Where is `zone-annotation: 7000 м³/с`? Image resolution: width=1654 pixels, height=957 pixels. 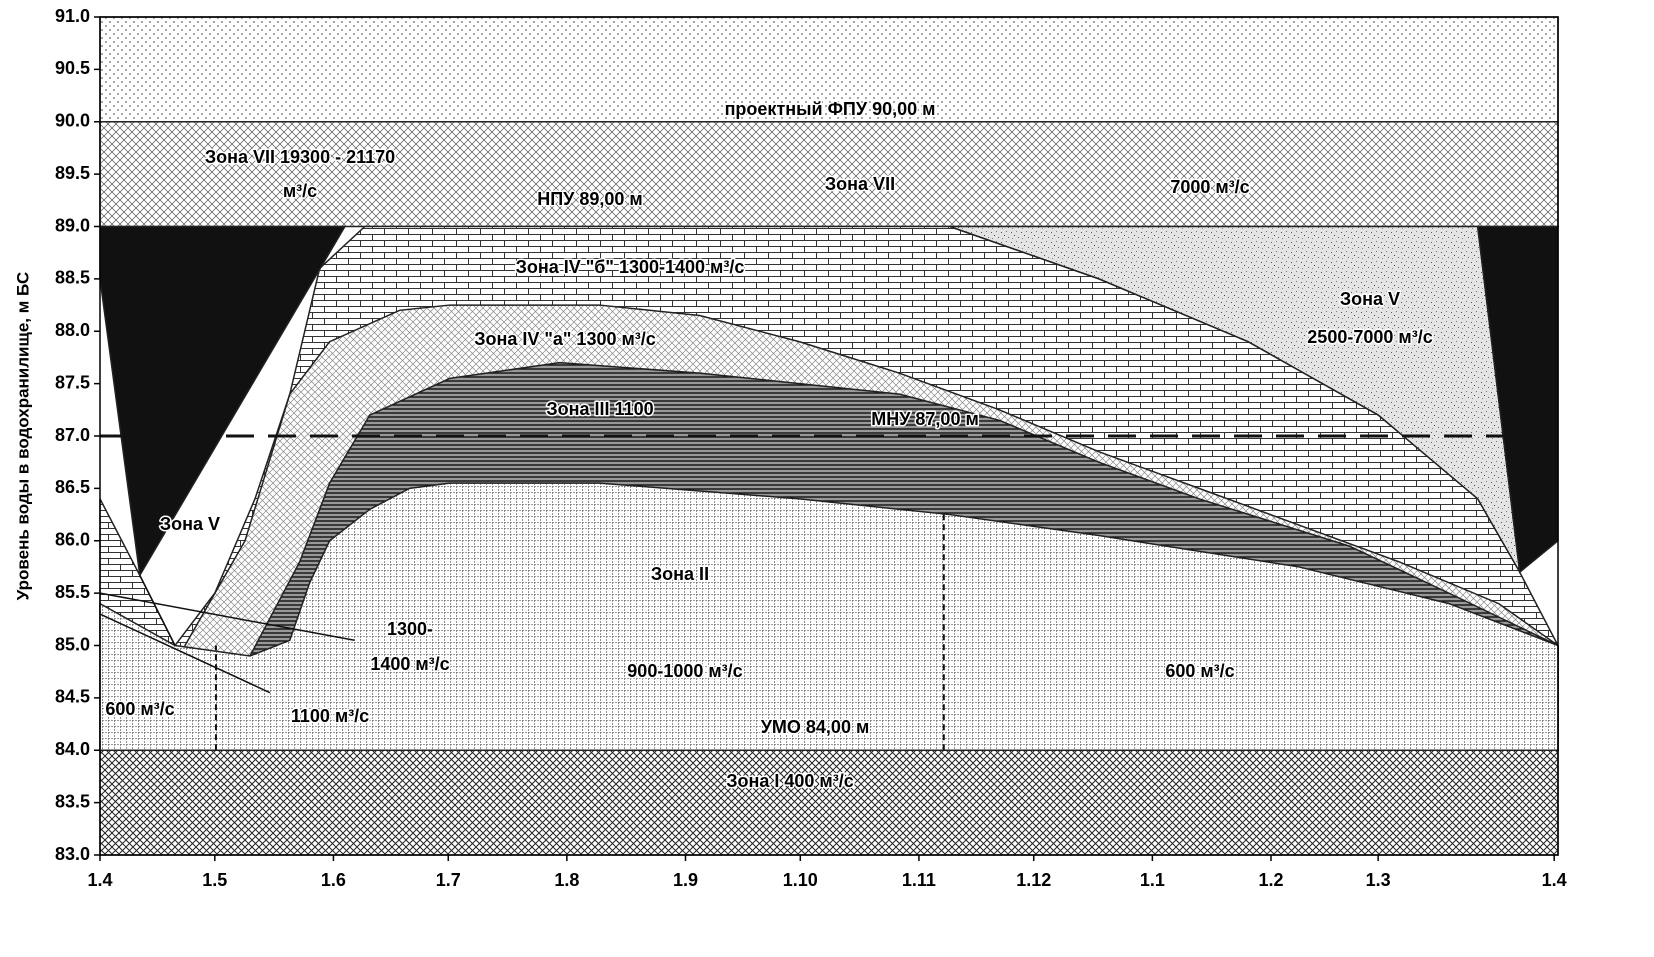 zone-annotation: 7000 м³/с is located at coordinates (1209, 187).